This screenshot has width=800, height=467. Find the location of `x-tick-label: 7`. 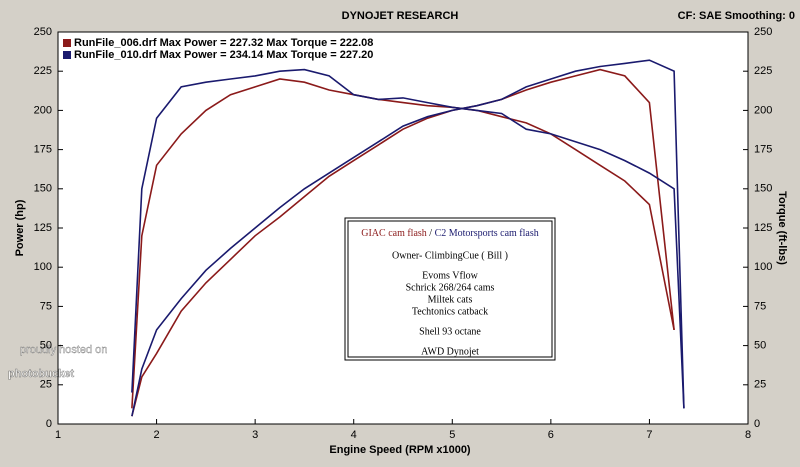

x-tick-label: 7 is located at coordinates (649, 435).